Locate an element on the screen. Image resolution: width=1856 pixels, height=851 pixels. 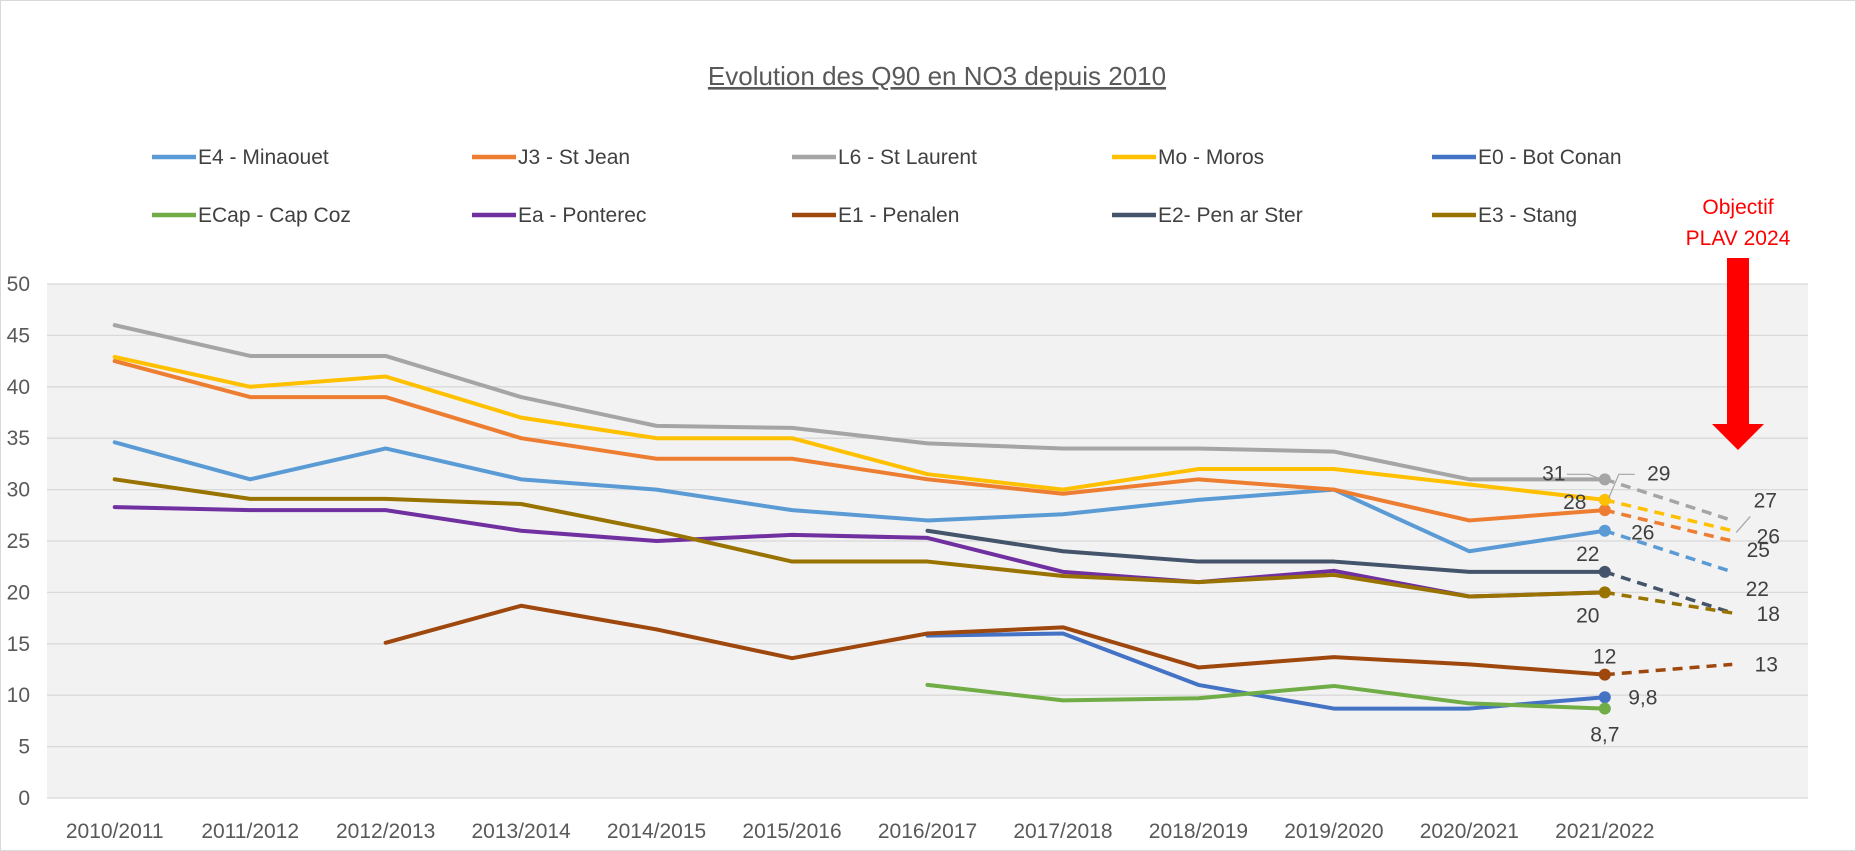
chart-title: Evolution des Q90 en NO3 depuis 2010 is located at coordinates (937, 76).